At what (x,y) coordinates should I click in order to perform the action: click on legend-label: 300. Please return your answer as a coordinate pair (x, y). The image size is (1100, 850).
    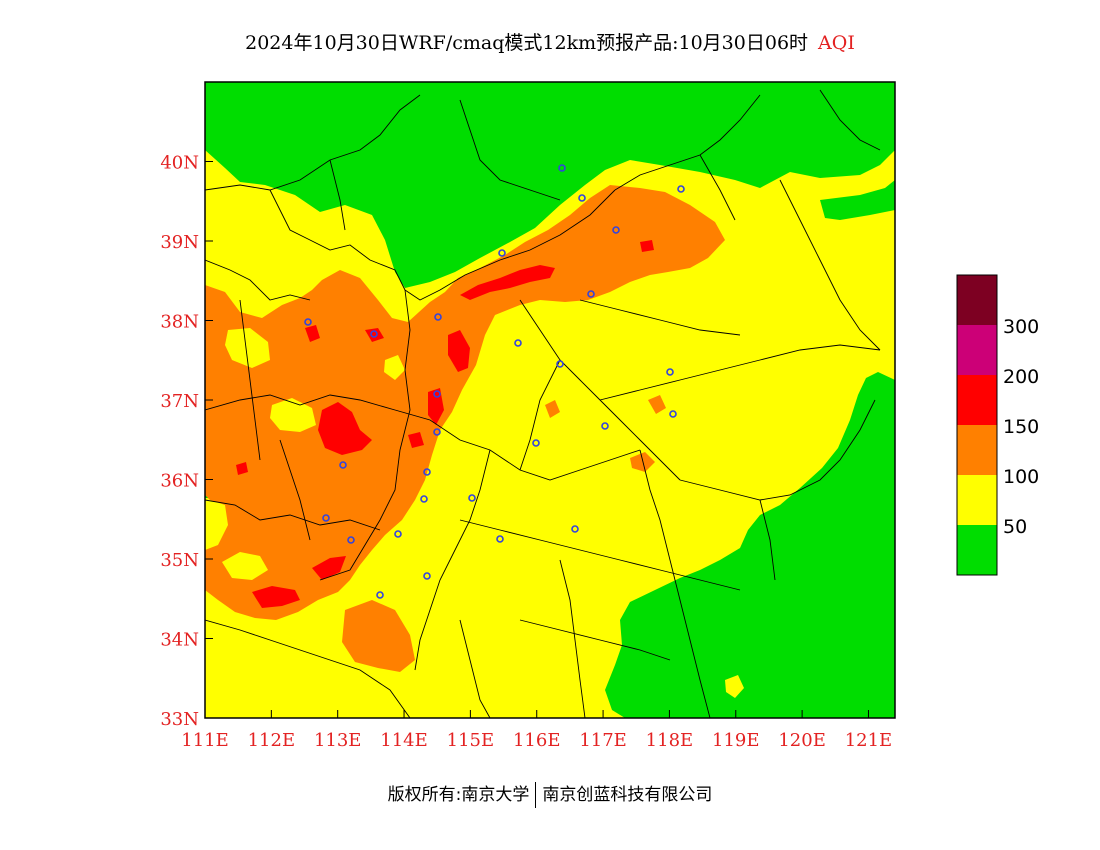
    Looking at the image, I should click on (1021, 327).